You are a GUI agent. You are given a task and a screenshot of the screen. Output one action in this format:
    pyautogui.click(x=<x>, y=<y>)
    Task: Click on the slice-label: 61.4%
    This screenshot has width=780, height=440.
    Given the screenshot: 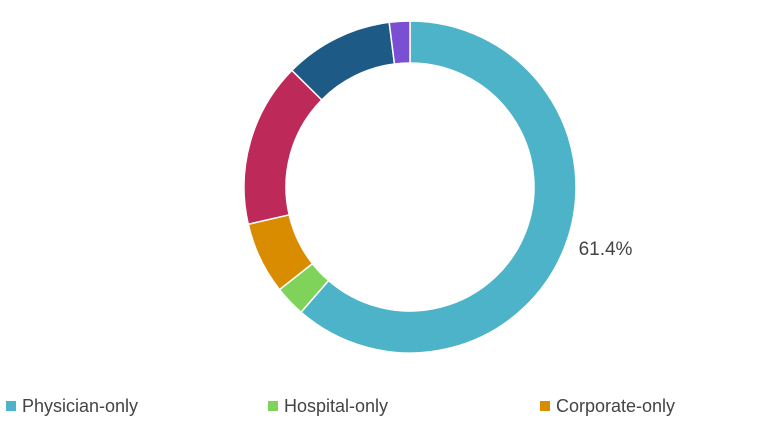 What is the action you would take?
    pyautogui.click(x=606, y=249)
    